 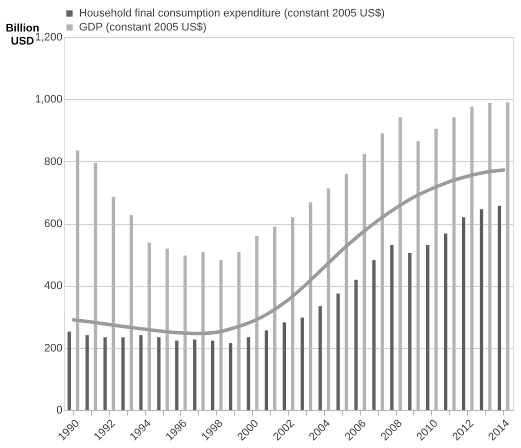 What do you see at coordinates (53, 224) in the screenshot?
I see `y-tick-label: 600` at bounding box center [53, 224].